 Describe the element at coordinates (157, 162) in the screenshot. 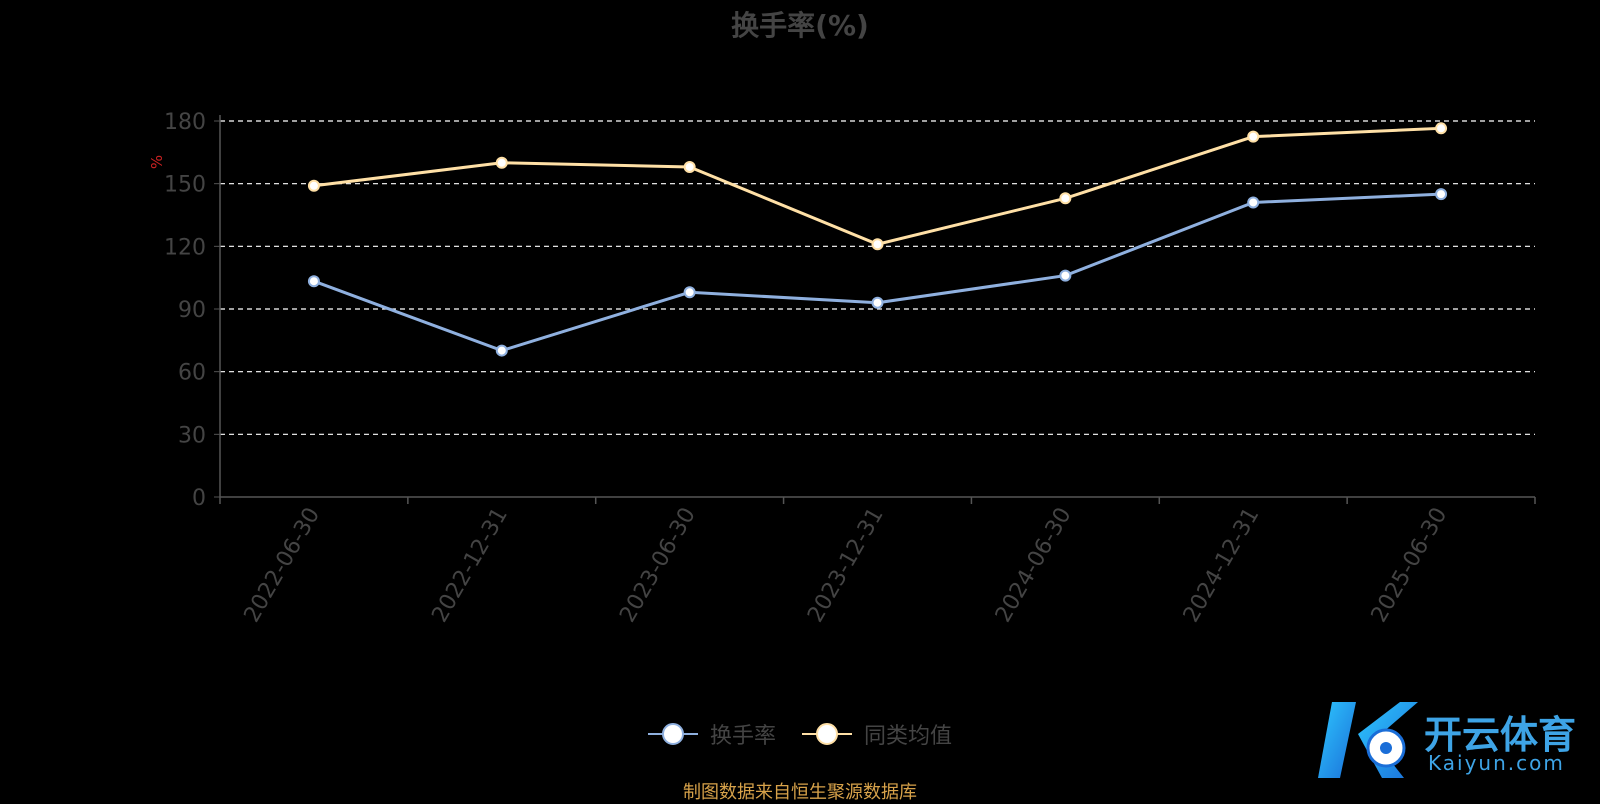

I see `y-axis-label: %` at that location.